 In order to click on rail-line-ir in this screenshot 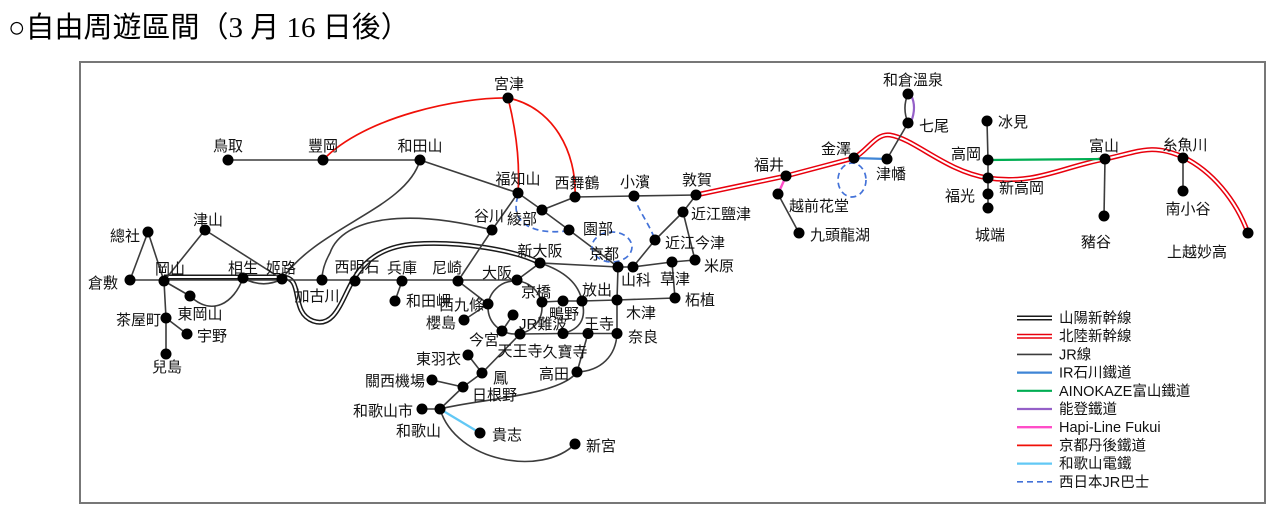, I will do `click(870, 158)`.